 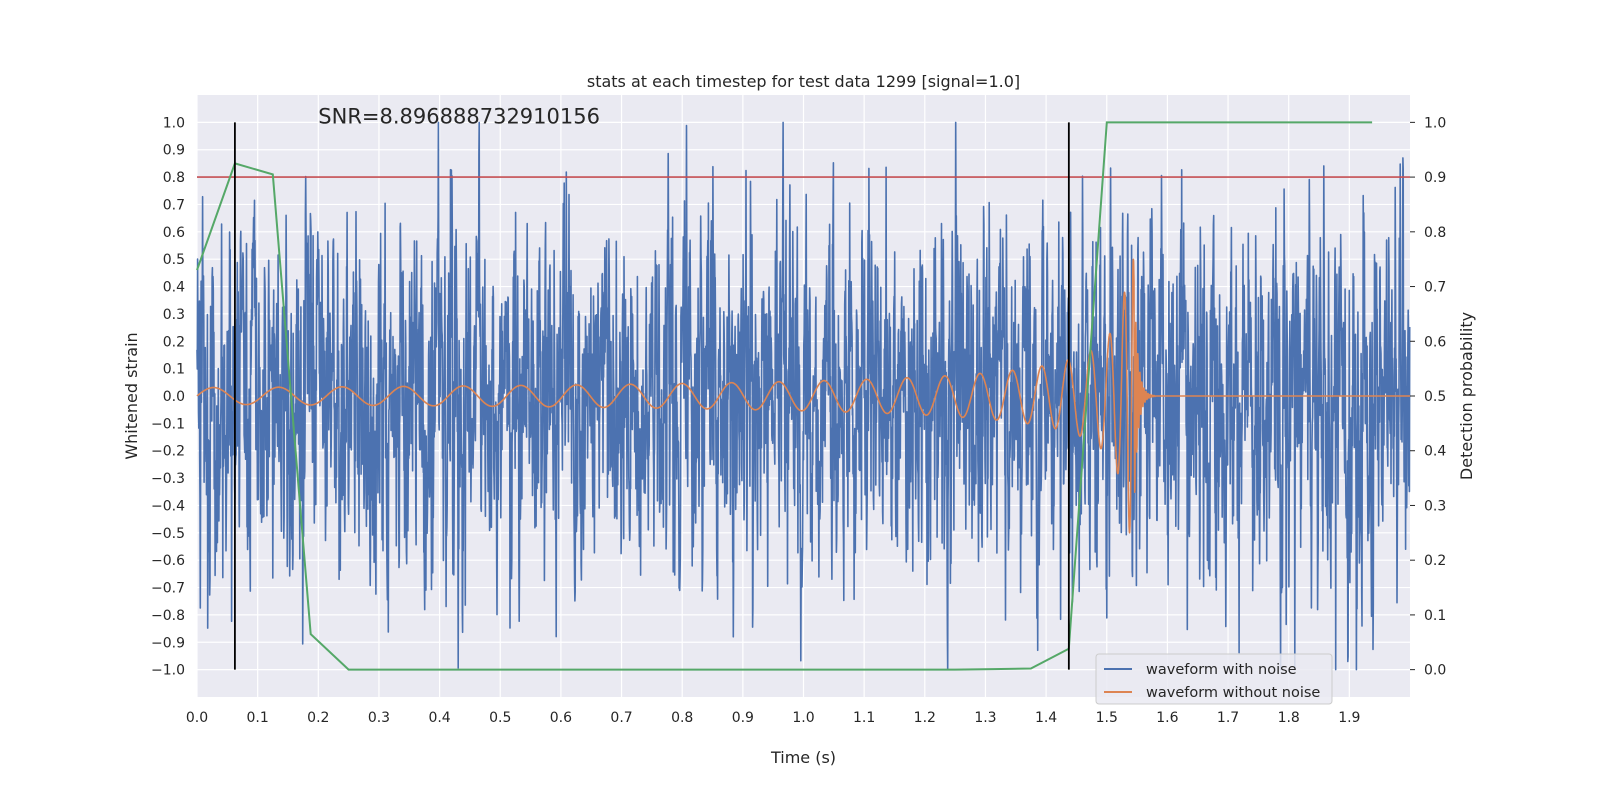 What do you see at coordinates (1046, 718) in the screenshot?
I see `x-tick-label: 1.4` at bounding box center [1046, 718].